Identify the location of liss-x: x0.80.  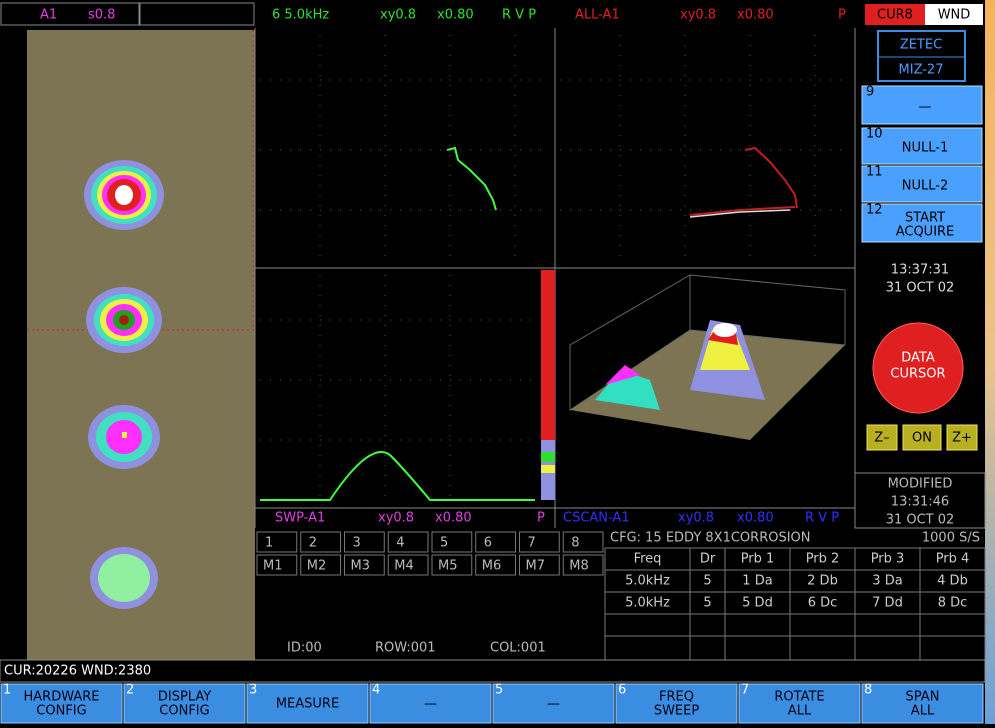
(455, 15).